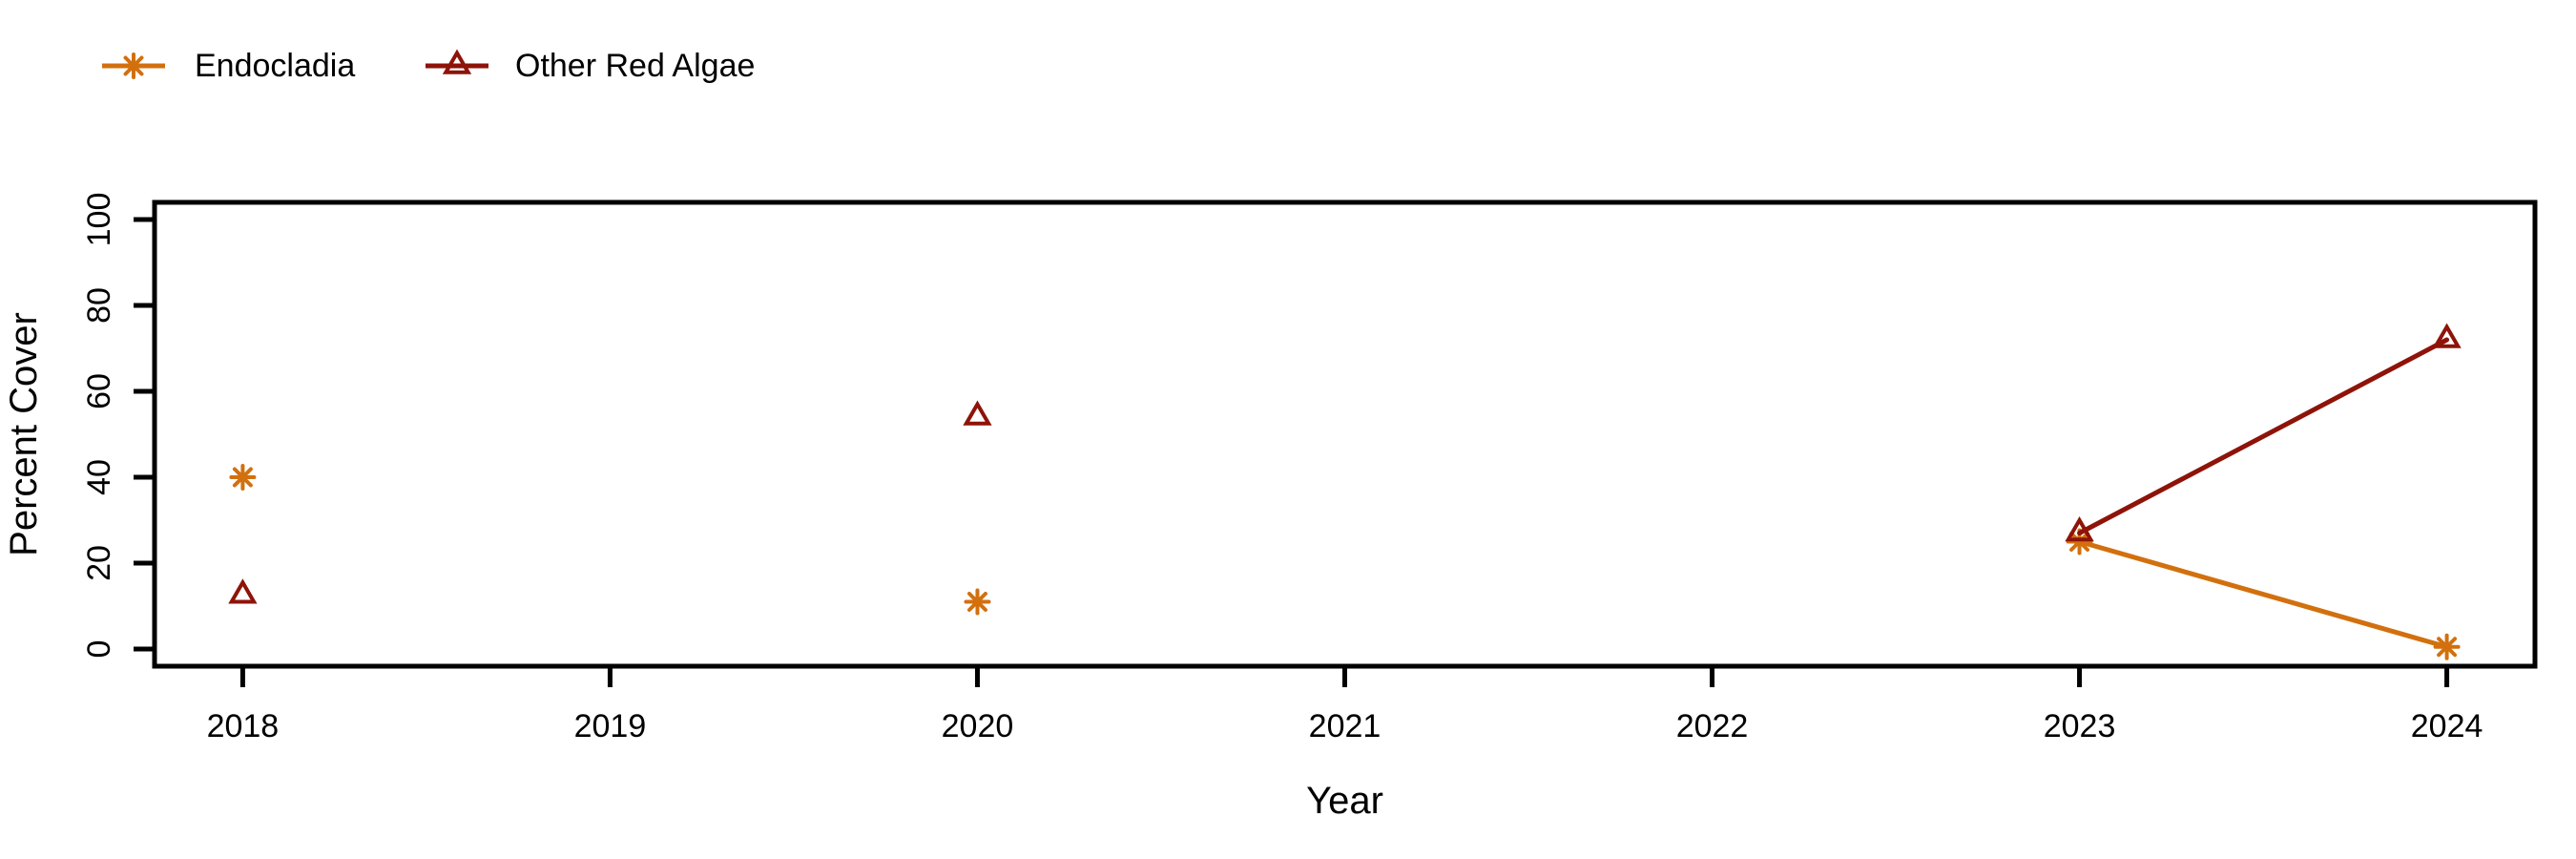  Describe the element at coordinates (1345, 726) in the screenshot. I see `x-tick-label: 2021` at that location.